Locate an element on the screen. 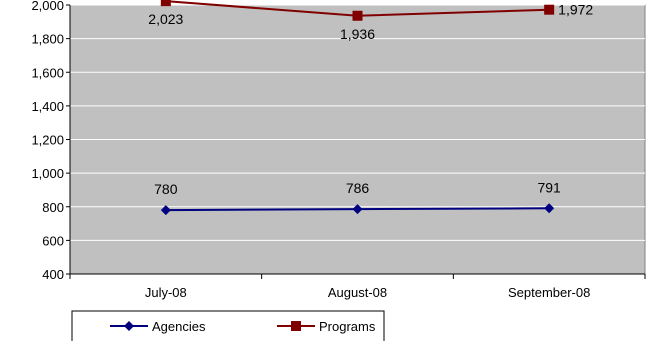  x-tick-label: August-08 is located at coordinates (357, 292).